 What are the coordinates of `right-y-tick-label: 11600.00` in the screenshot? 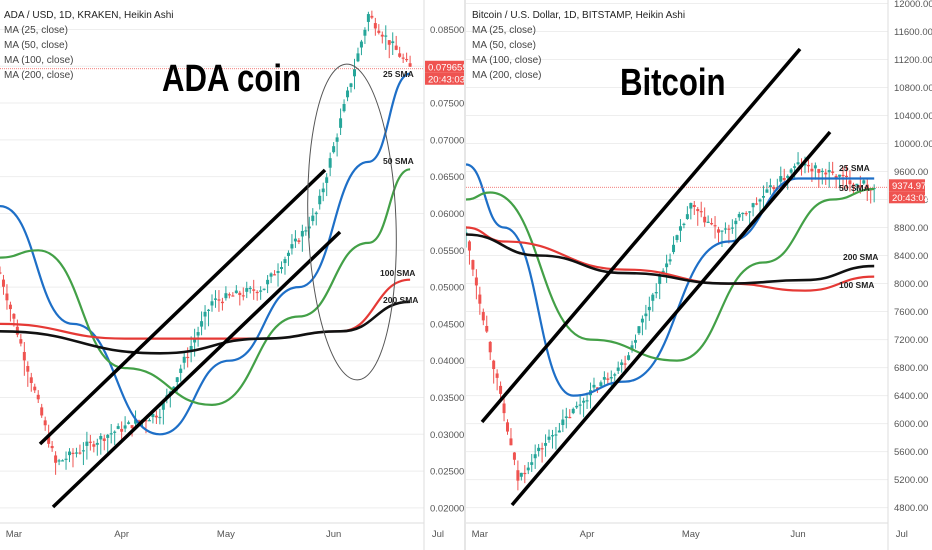 It's located at (913, 32).